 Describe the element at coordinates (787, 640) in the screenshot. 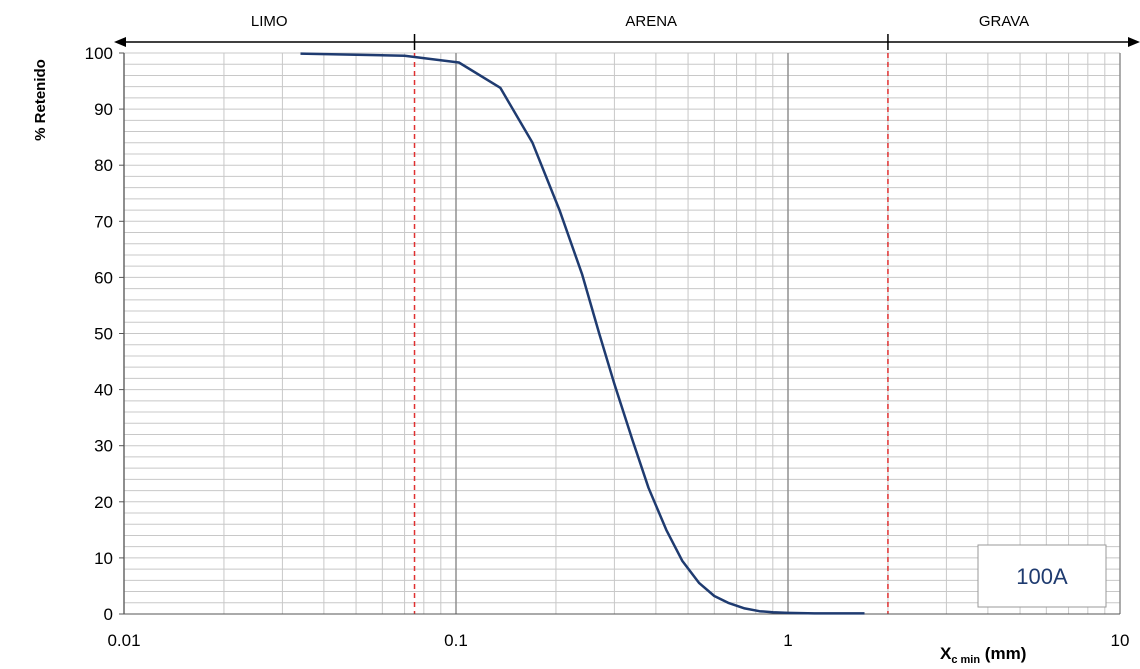

I see `x-tick-label: 1` at that location.